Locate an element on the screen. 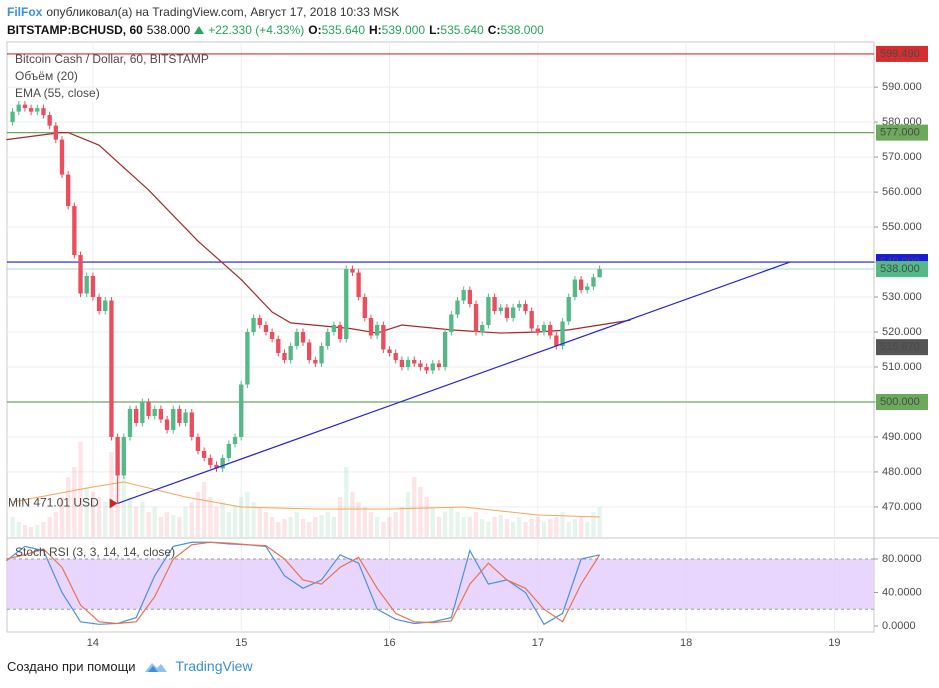 This screenshot has height=688, width=939. change: +22.330 (+4.33%) is located at coordinates (256, 30).